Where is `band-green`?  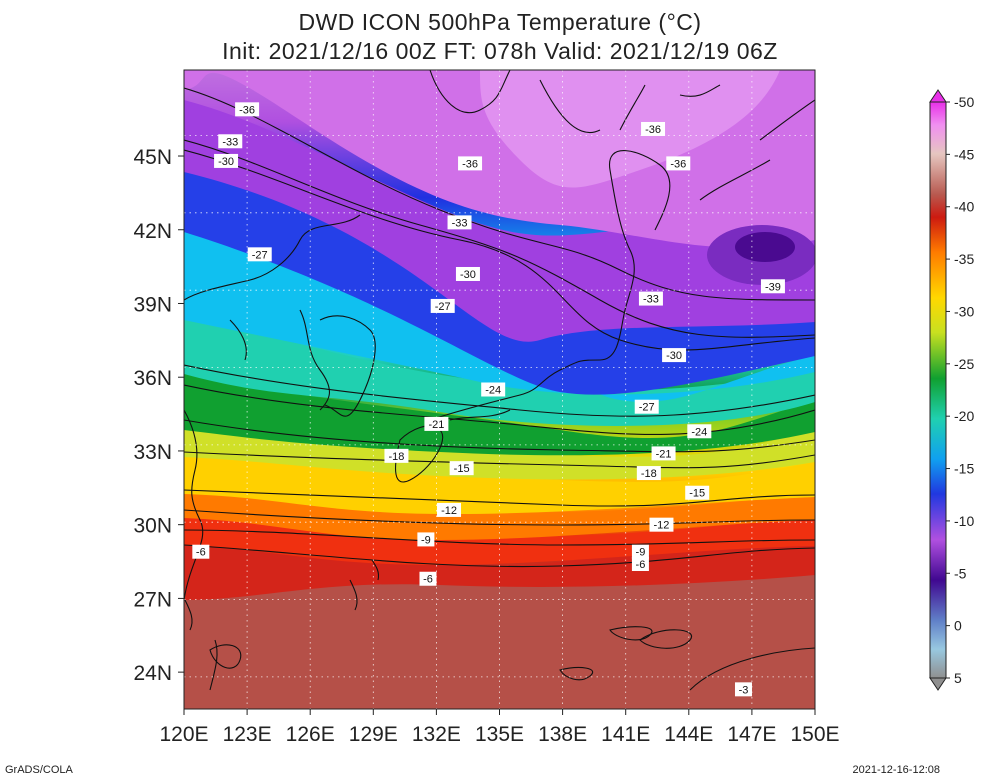 band-green is located at coordinates (499, 414).